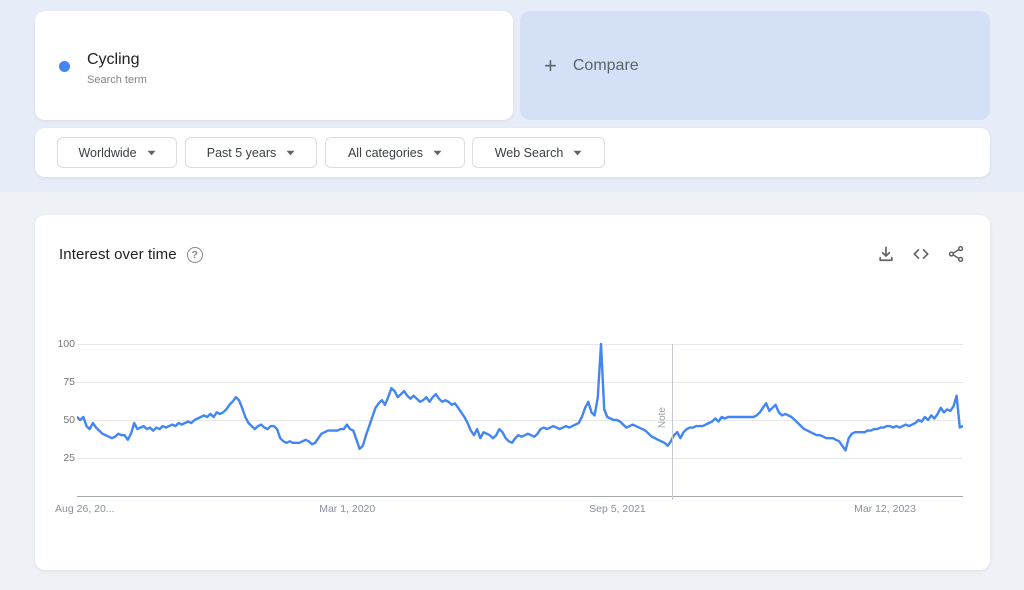 This screenshot has height=590, width=1024. Describe the element at coordinates (347, 509) in the screenshot. I see `x-tick-label: Mar 1, 2020` at that location.